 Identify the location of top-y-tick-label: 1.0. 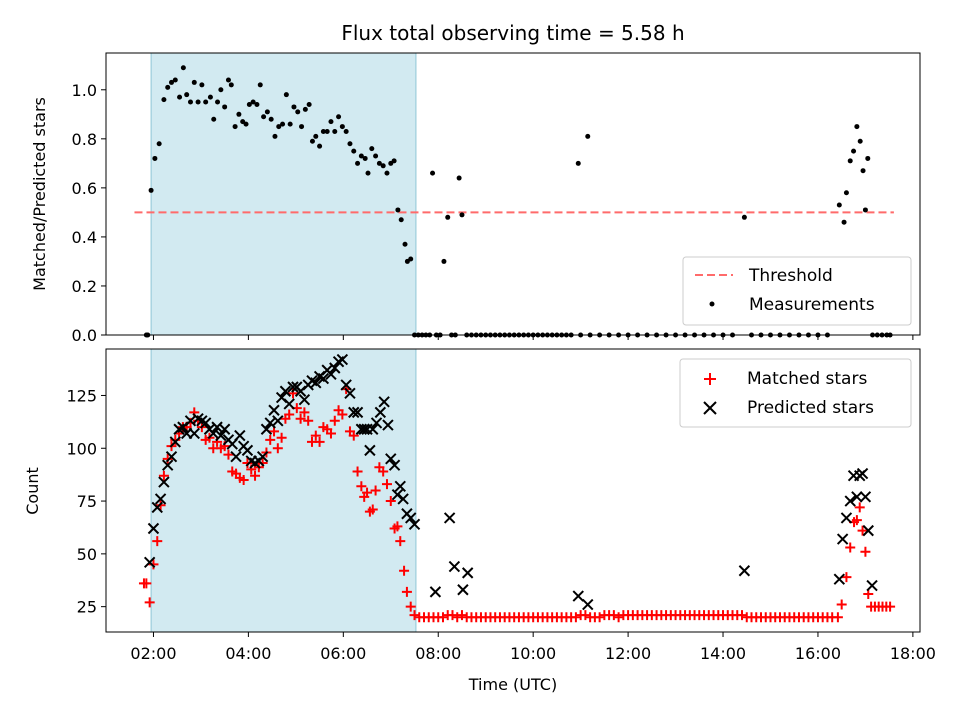
(84, 90).